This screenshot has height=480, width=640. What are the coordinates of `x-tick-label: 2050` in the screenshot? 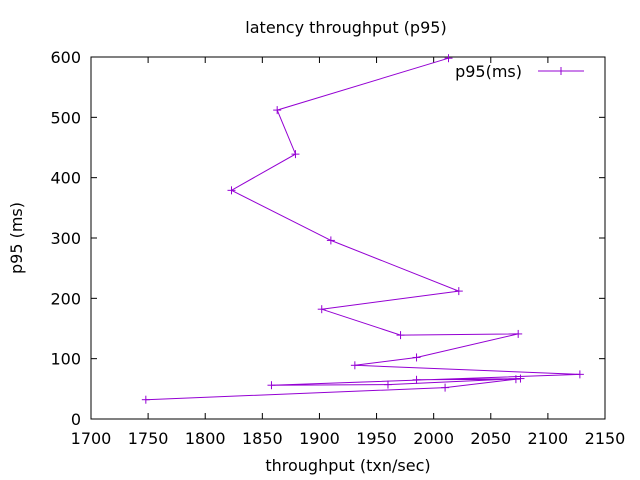 It's located at (490, 438).